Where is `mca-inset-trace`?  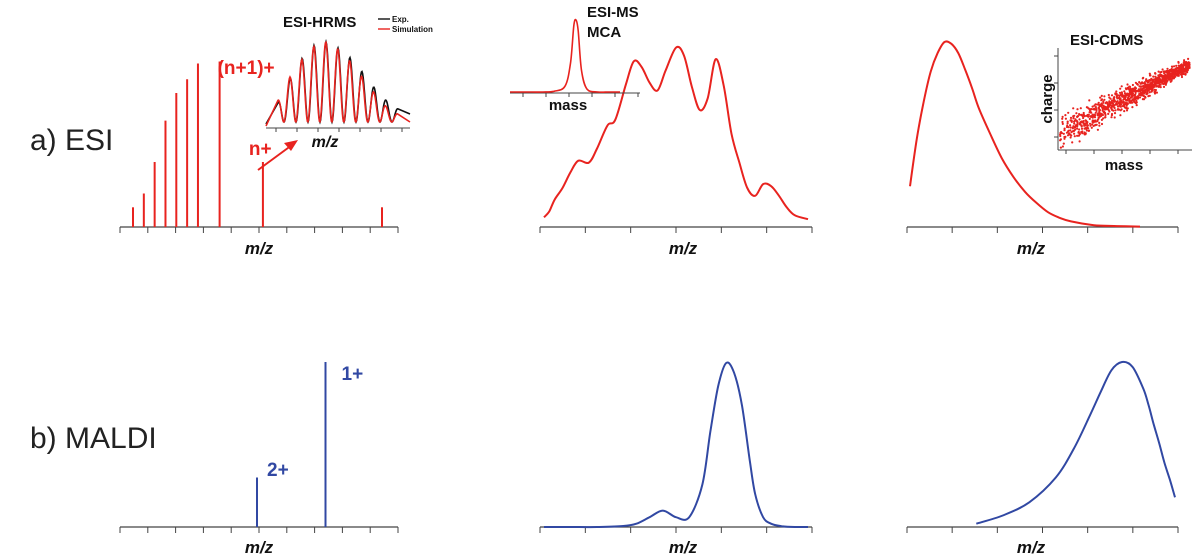 mca-inset-trace is located at coordinates (565, 56).